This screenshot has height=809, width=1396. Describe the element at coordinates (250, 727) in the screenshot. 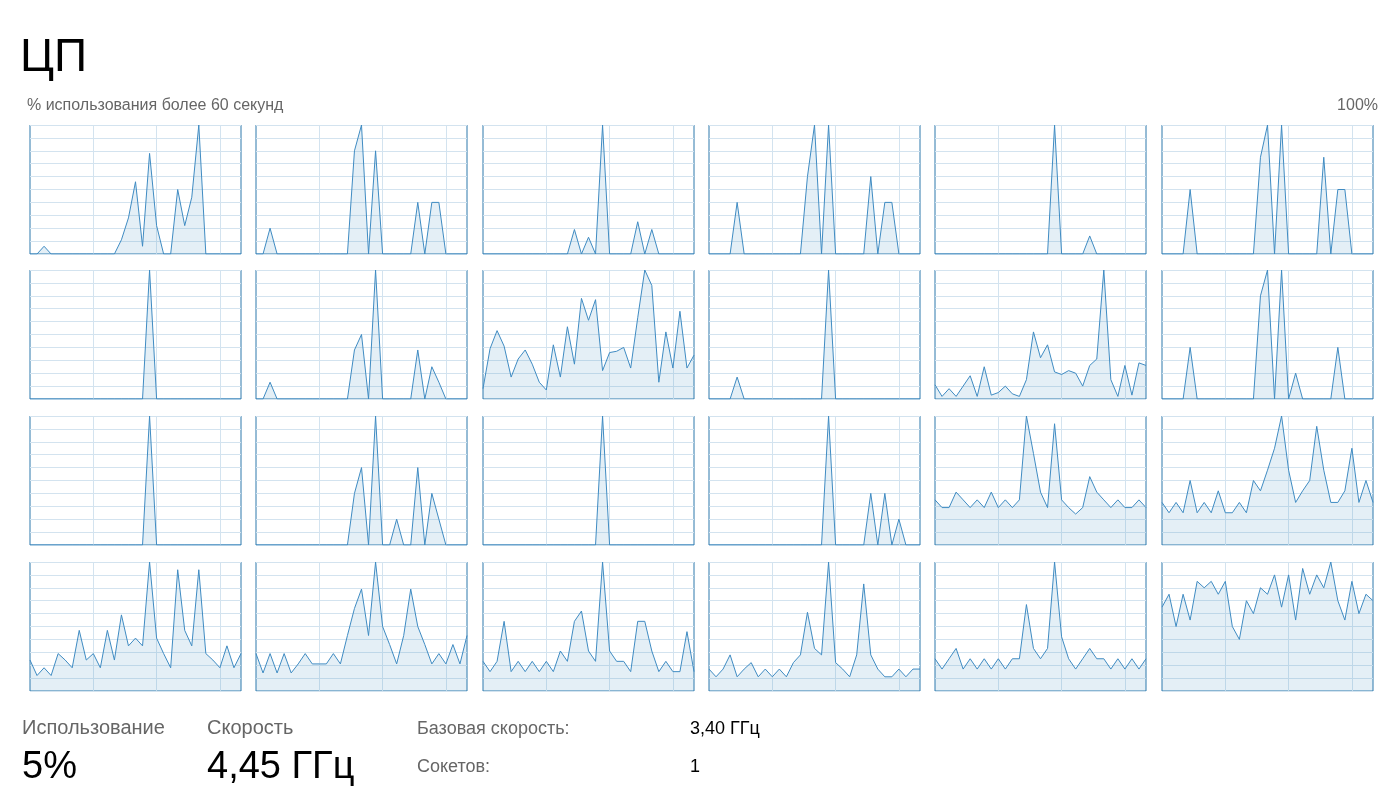

I see `text: Скорость` at that location.